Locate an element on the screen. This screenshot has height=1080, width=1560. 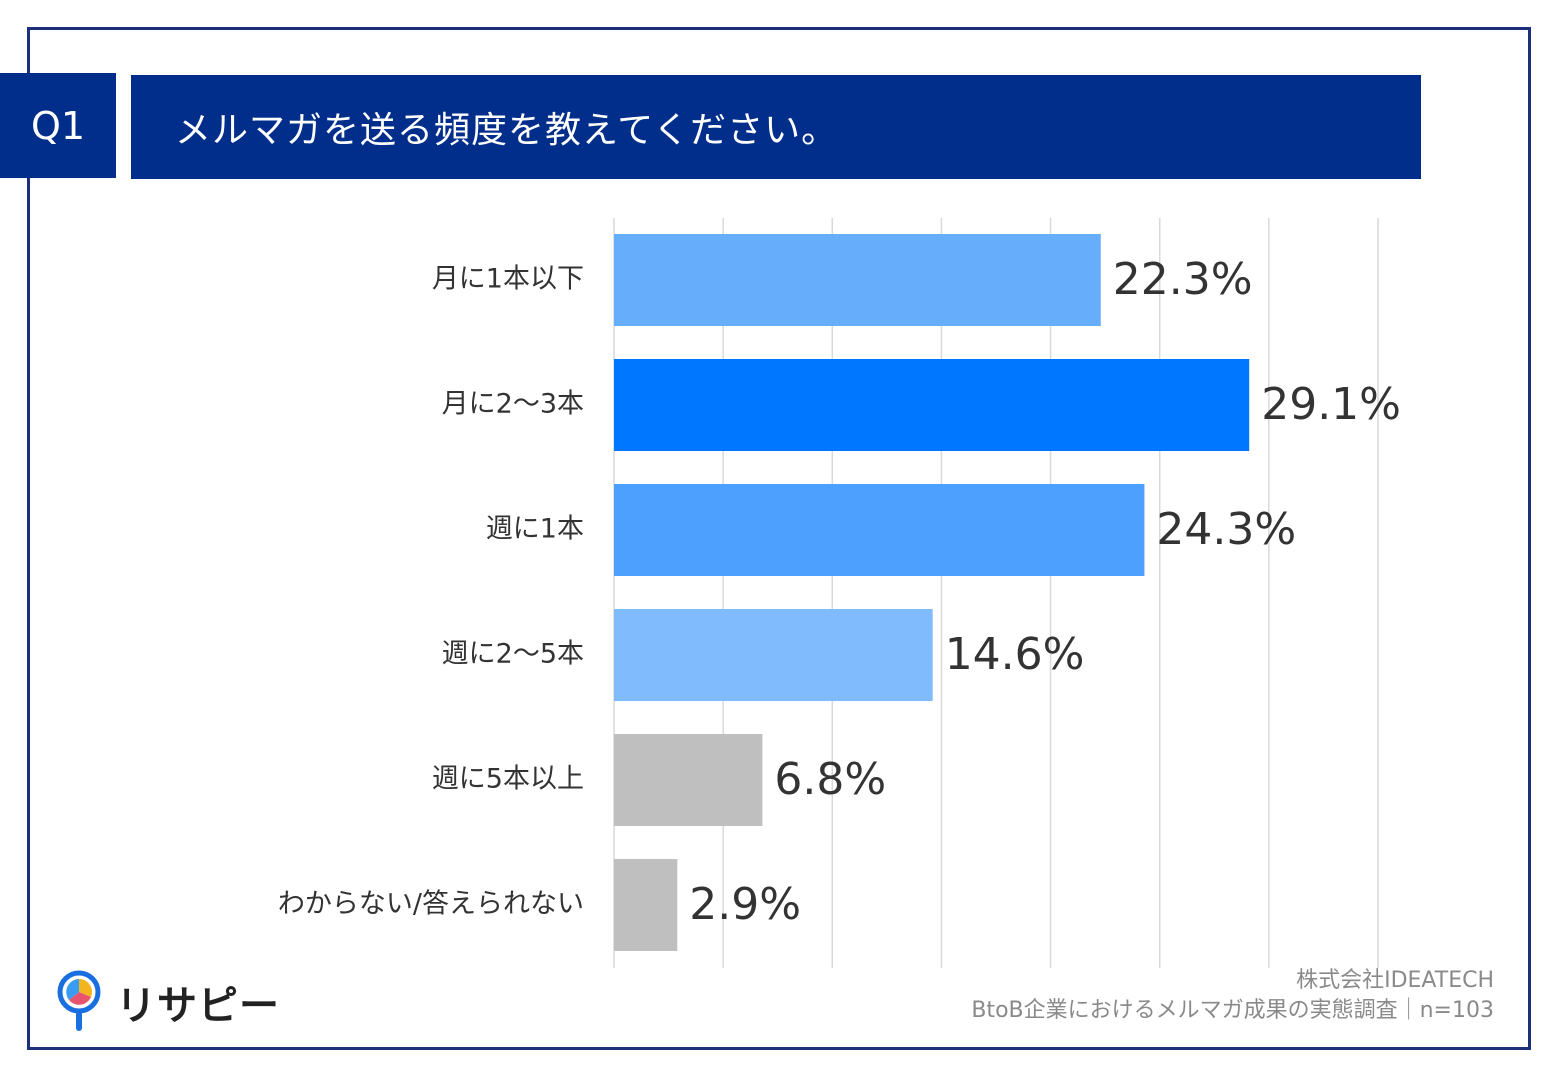
value-label: 24.3% is located at coordinates (1226, 529).